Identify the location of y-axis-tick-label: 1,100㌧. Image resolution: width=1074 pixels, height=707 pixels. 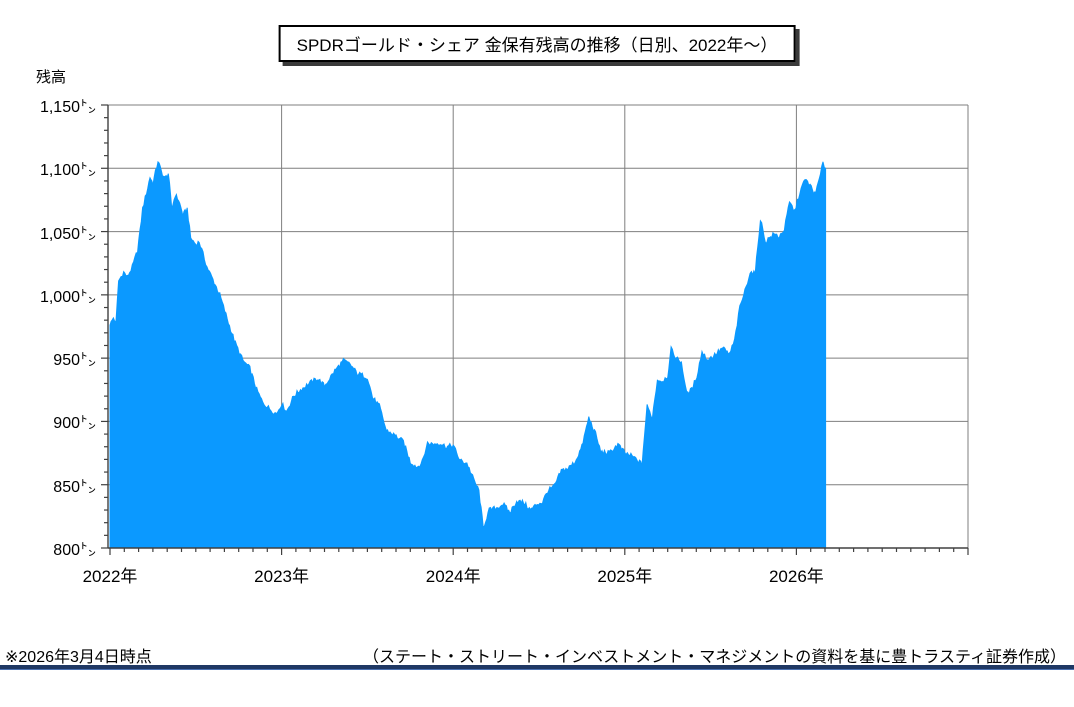
(67, 171).